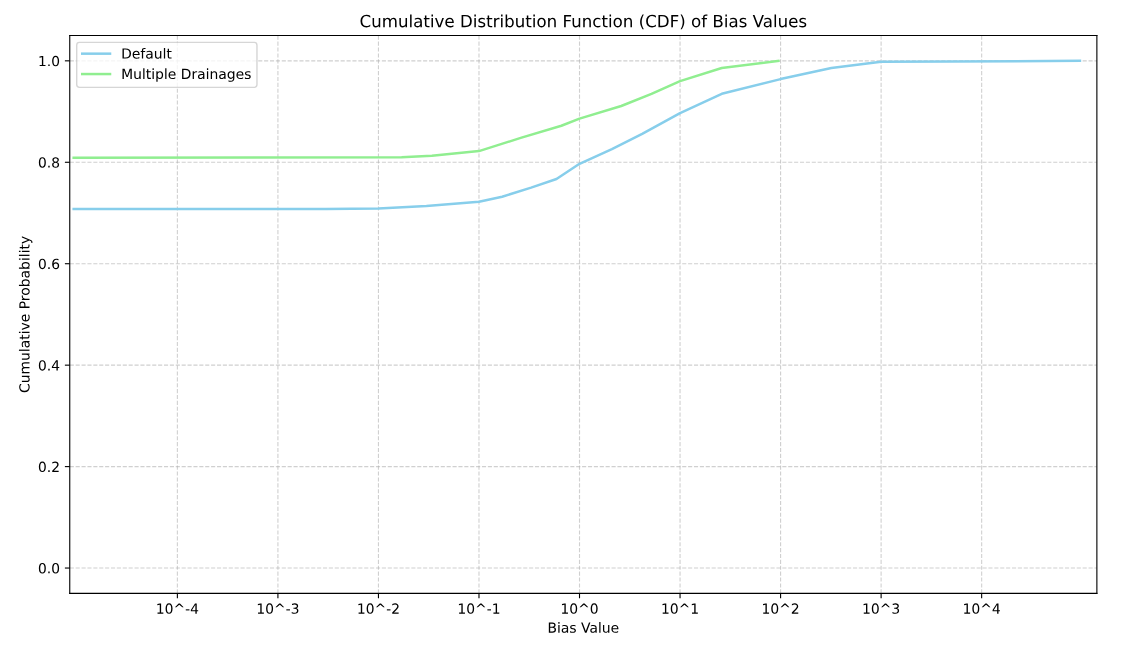  Describe the element at coordinates (583, 22) in the screenshot. I see `chart-title: Cumulative Distribution Function (CDF) of Bias Values` at that location.